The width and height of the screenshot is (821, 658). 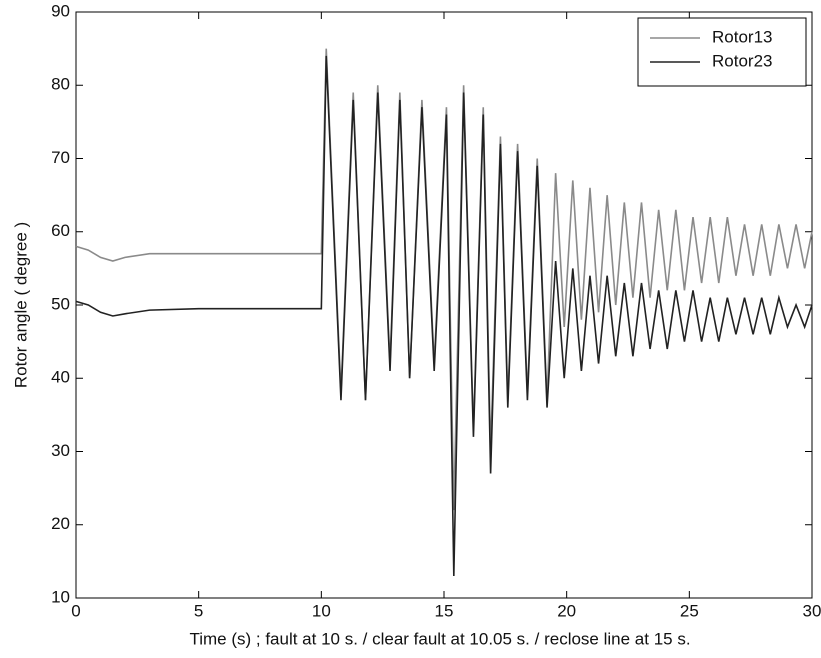 I want to click on y-tick-label: 20, so click(x=60, y=523).